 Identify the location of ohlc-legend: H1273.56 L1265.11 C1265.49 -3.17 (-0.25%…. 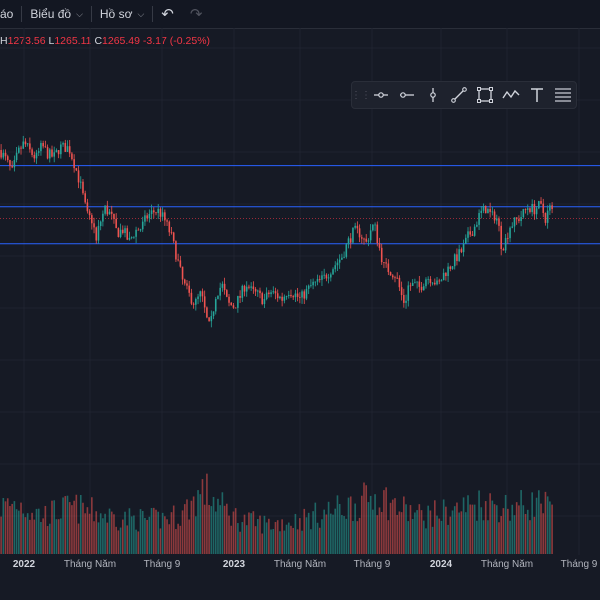
(105, 41).